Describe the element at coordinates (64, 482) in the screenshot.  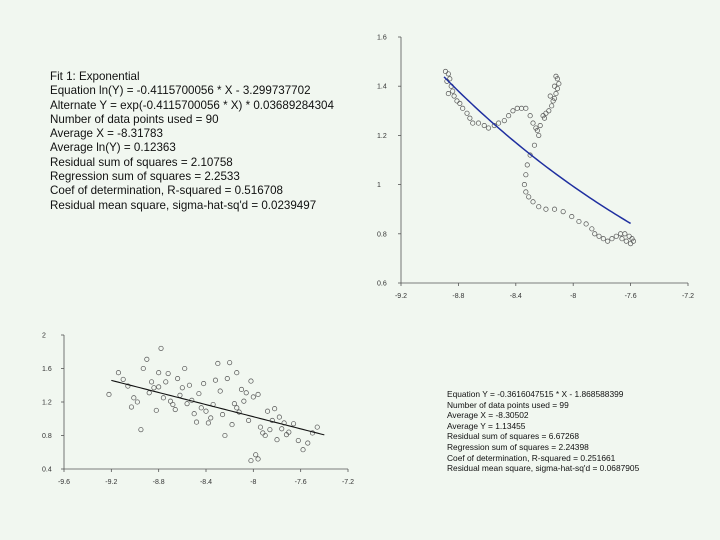
I see `x-tick-label: -9.6` at that location.